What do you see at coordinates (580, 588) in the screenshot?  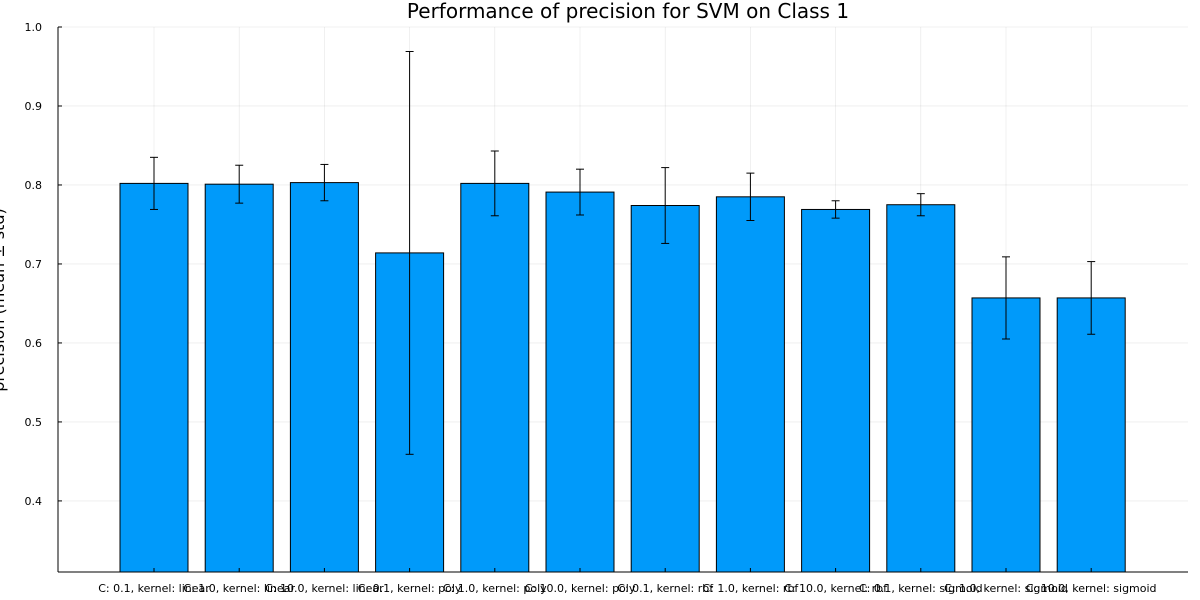 I see `x-tick-label: C: 10.0, kernel: poly` at bounding box center [580, 588].